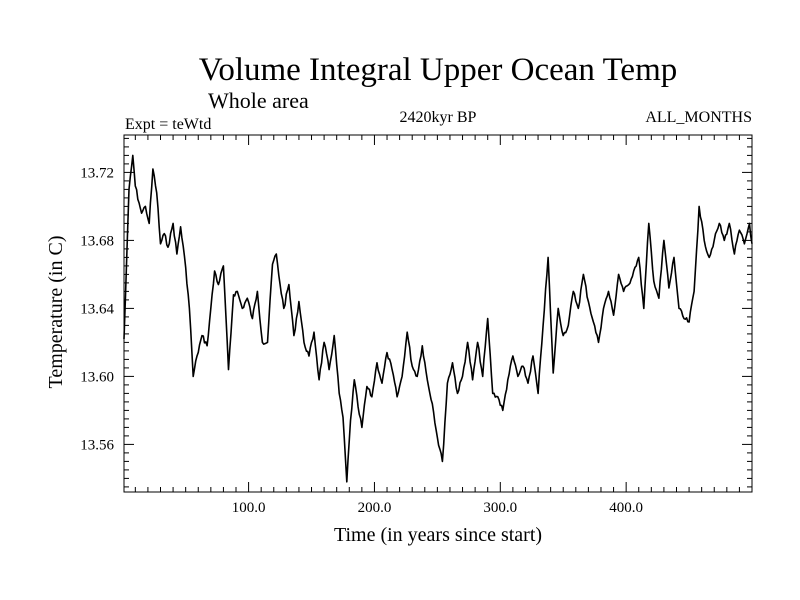 The height and width of the screenshot is (600, 800). Describe the element at coordinates (56, 312) in the screenshot. I see `y-axis-label: Temperature (in C)` at that location.